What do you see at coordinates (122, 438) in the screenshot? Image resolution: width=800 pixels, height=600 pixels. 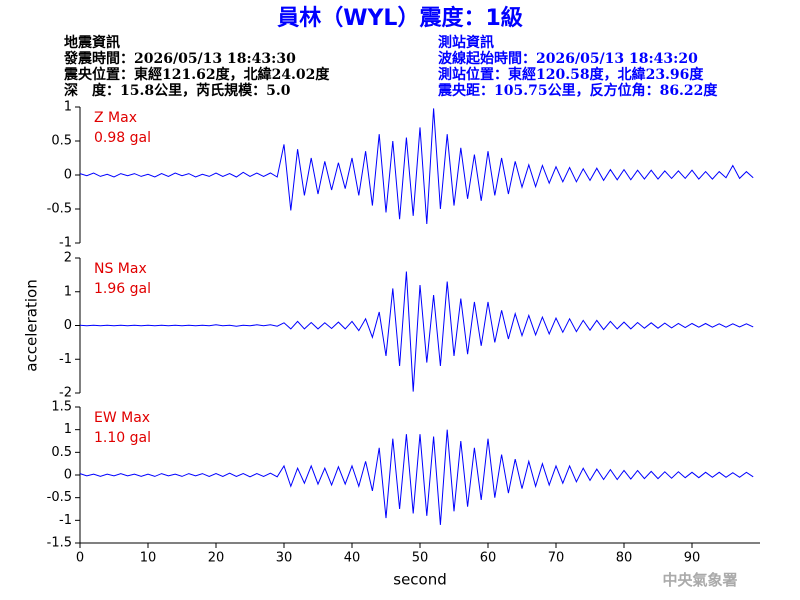 I see `max-label: 1.10 gal` at bounding box center [122, 438].